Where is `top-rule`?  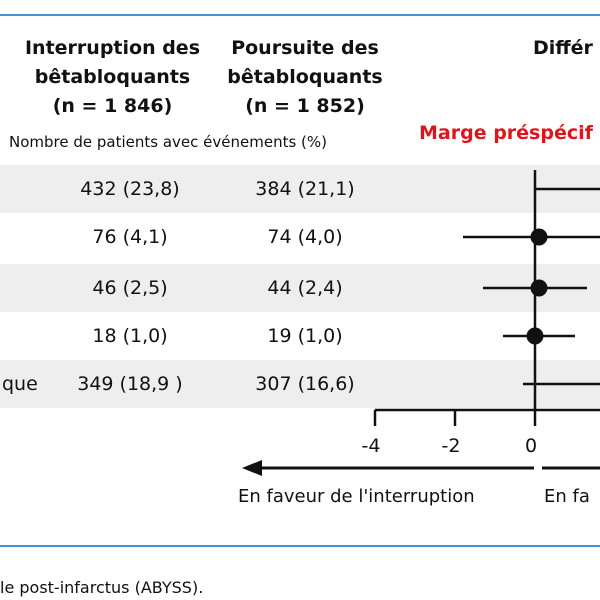
top-rule is located at coordinates (300, 15).